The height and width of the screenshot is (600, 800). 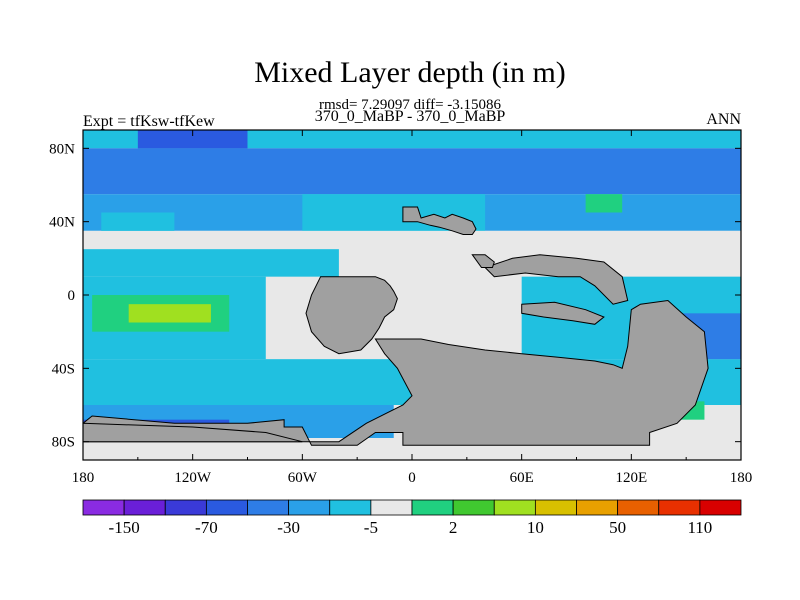 I want to click on stats-line: rmsd= 7.29097 diff= -3.15086, so click(x=410, y=105).